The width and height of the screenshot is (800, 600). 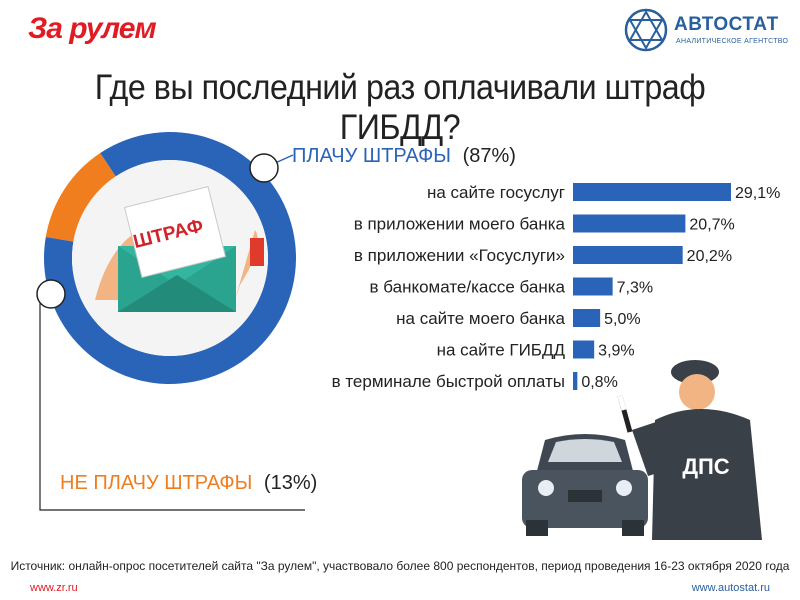 I want to click on autostat-url-link: www.autostat.ru, so click(x=730, y=588).